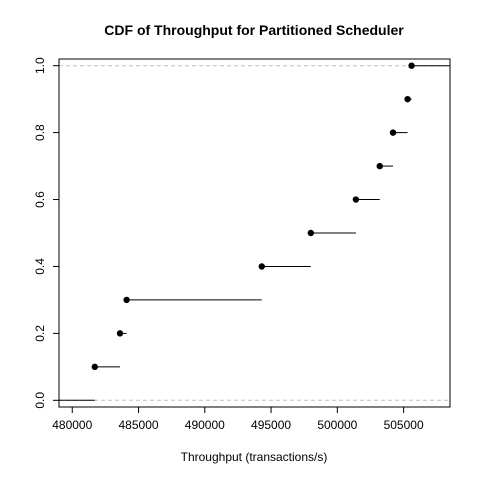 The height and width of the screenshot is (480, 480). Describe the element at coordinates (254, 457) in the screenshot. I see `x-axis-label: Throughput (transactions/s)` at that location.